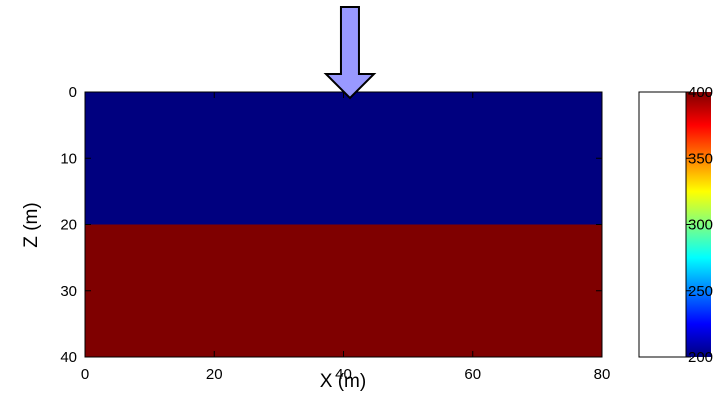  Describe the element at coordinates (214, 374) in the screenshot. I see `x-tick-label: 20` at that location.